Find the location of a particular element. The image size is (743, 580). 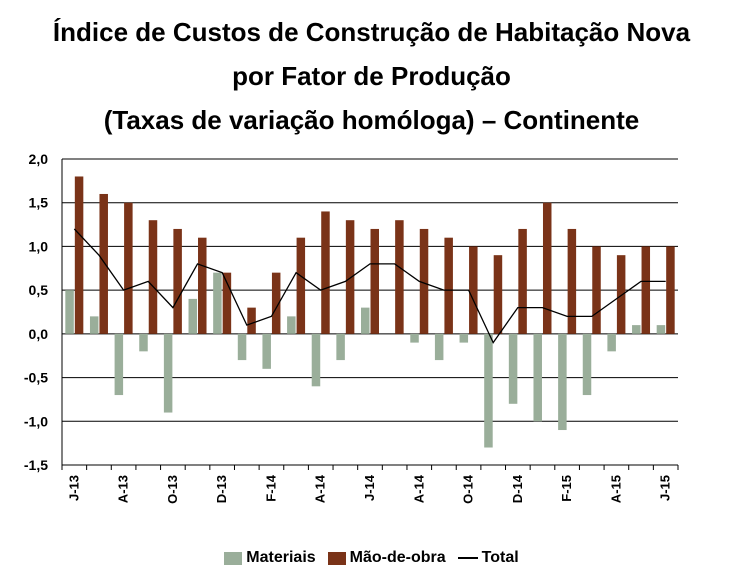

x-tick-label: F-14 is located at coordinates (270, 488).